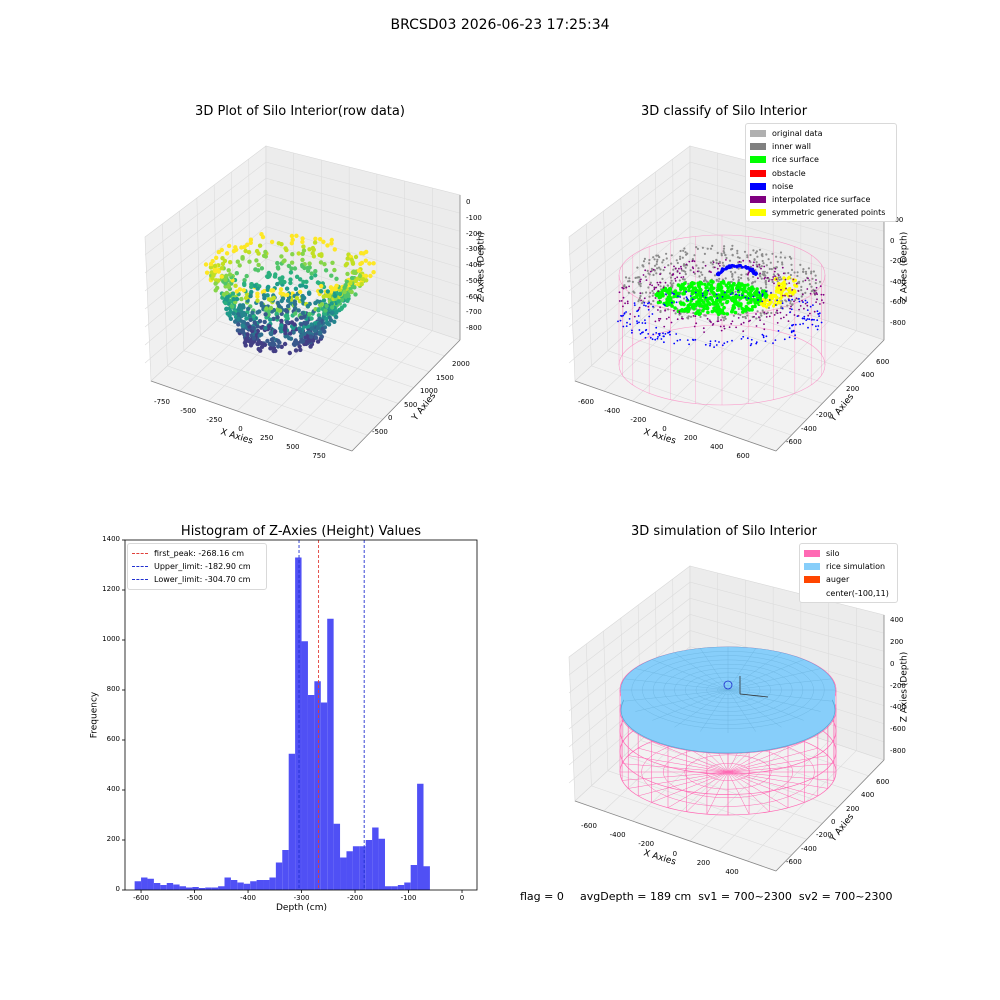 The image size is (1000, 1000). I want to click on x-tick-label: 600, so click(743, 456).